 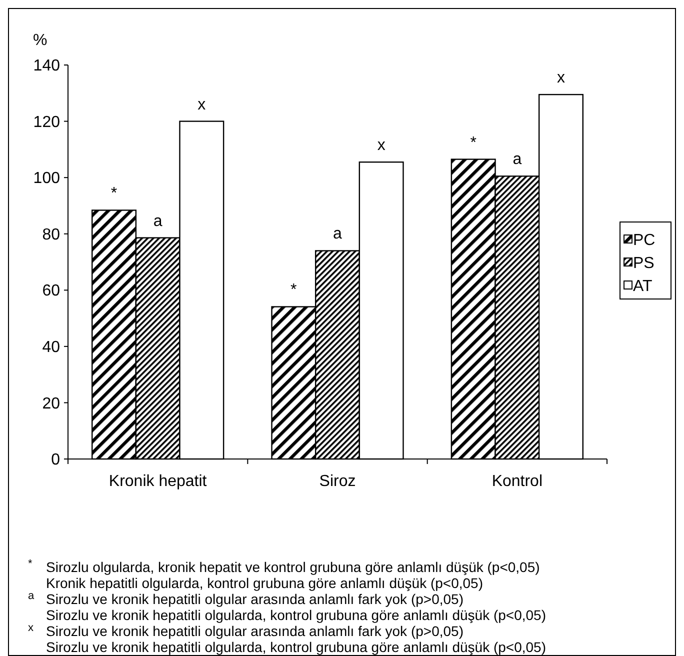 What do you see at coordinates (46, 179) in the screenshot?
I see `y-tick-label: 100` at bounding box center [46, 179].